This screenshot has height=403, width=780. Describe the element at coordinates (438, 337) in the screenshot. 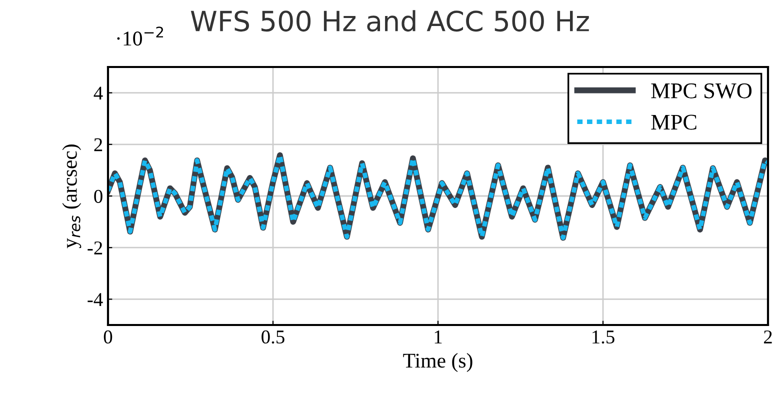

I see `x-tick-label: 1` at that location.